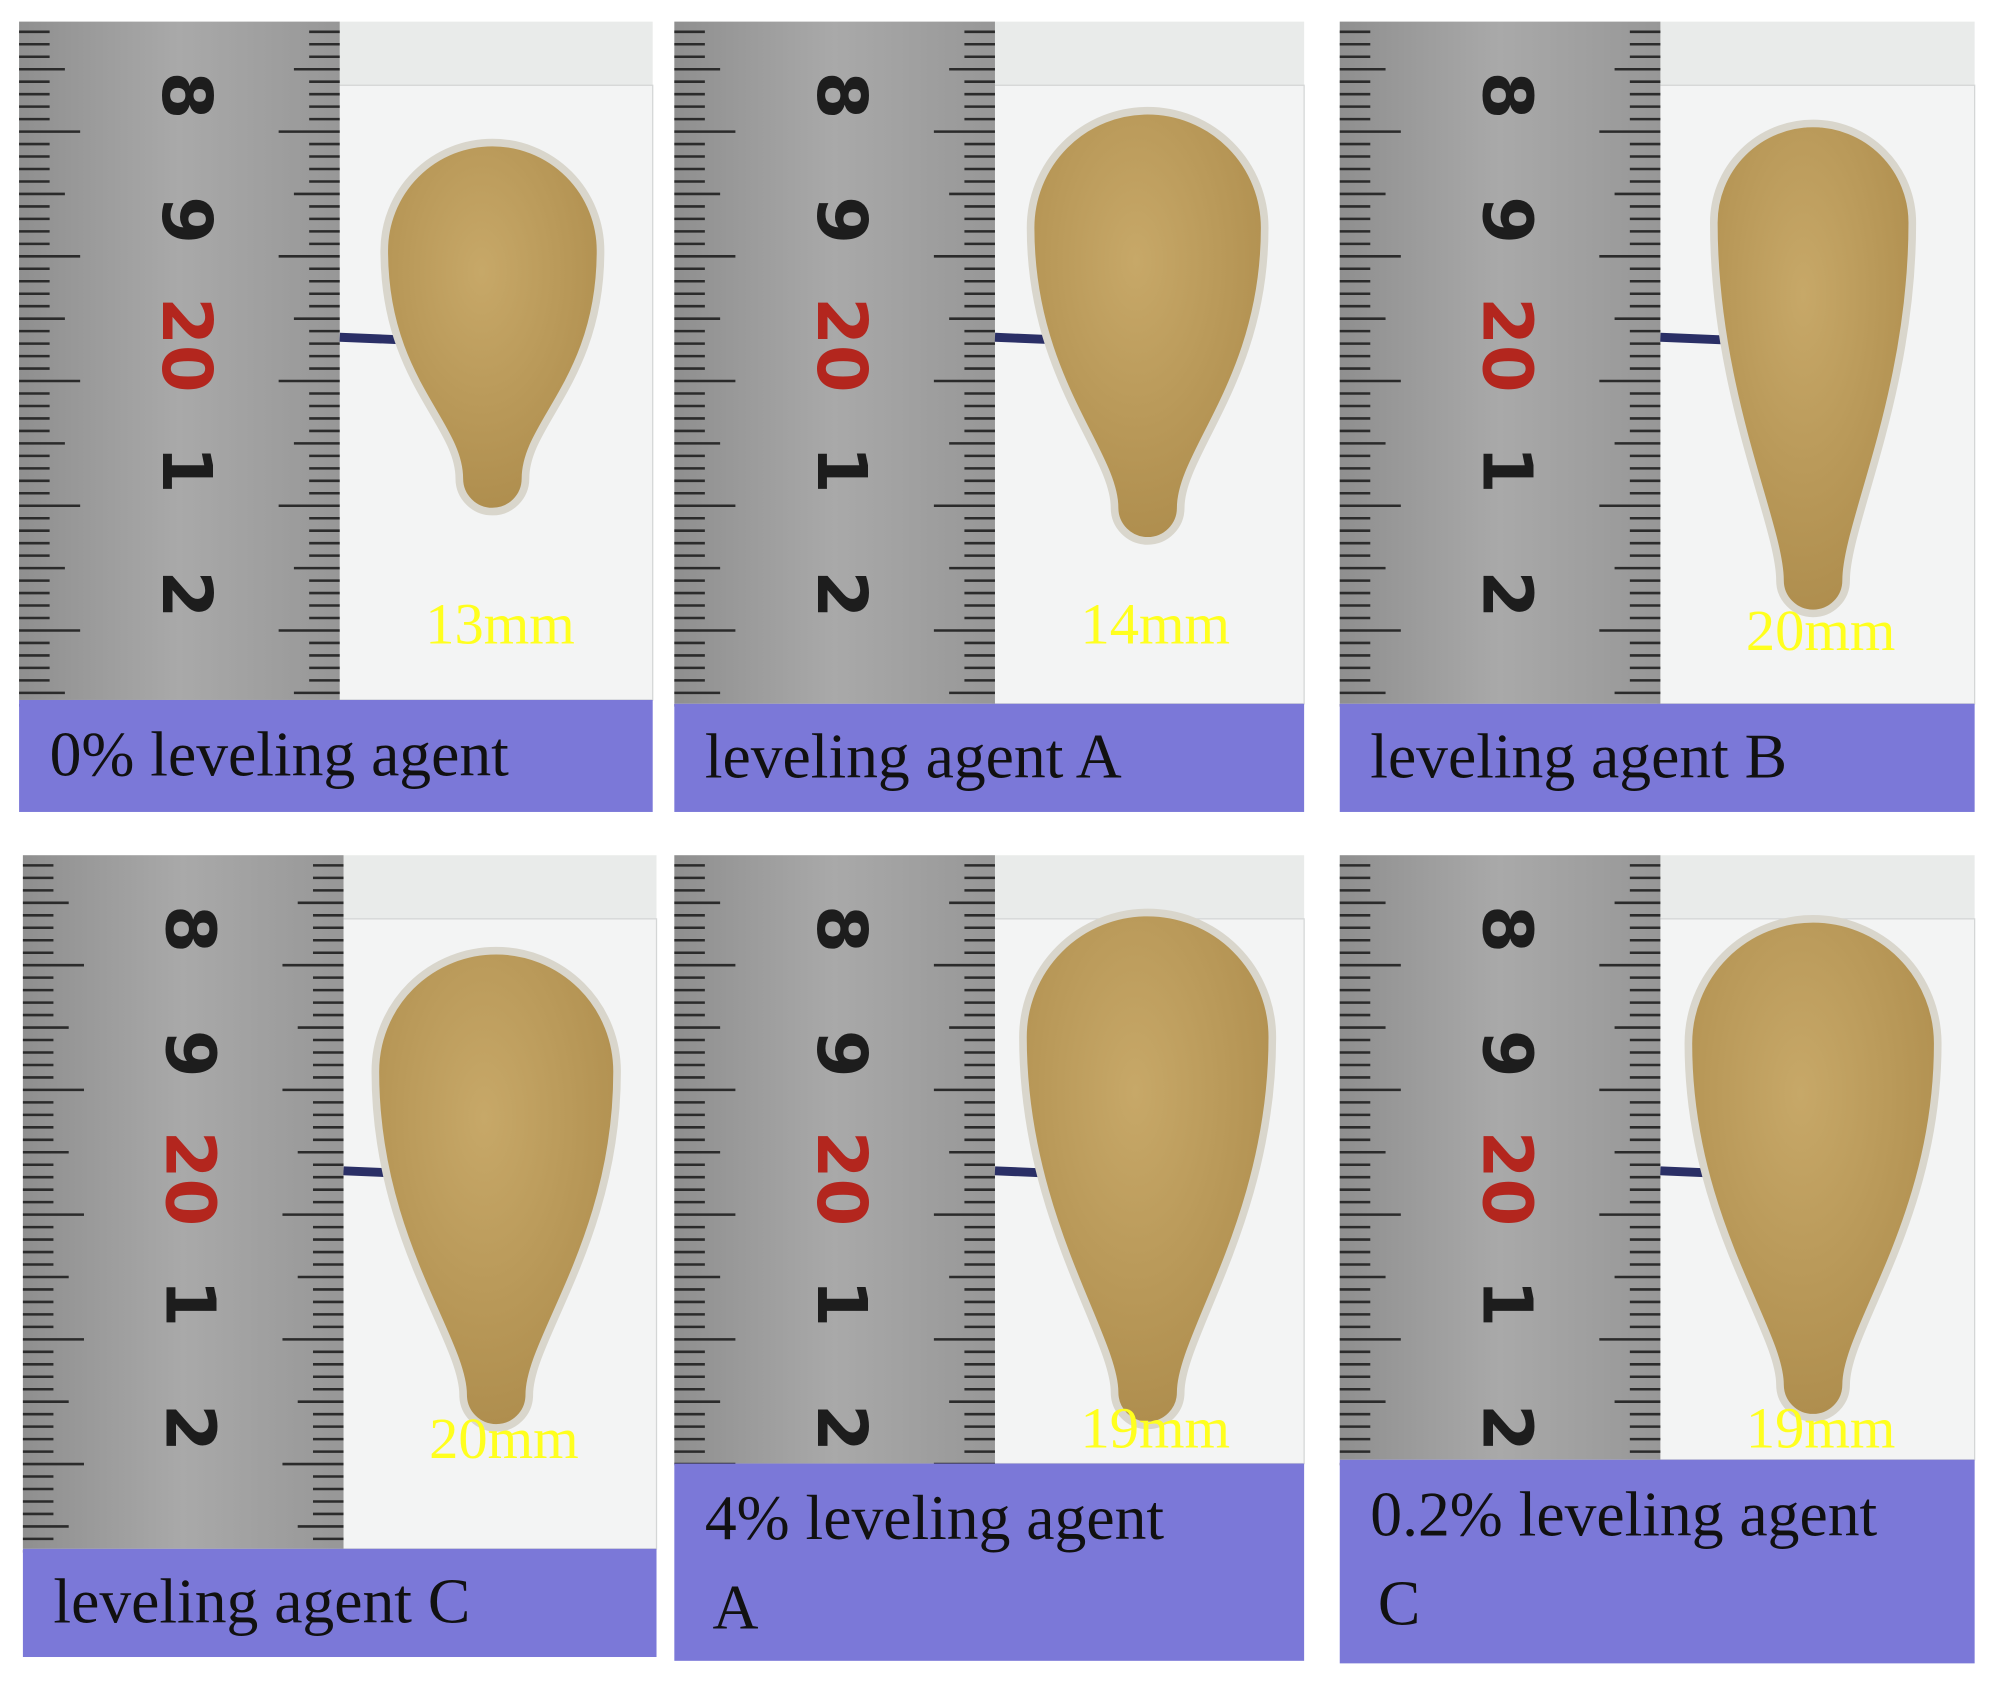 The image size is (1995, 1685). What do you see at coordinates (1156, 623) in the screenshot?
I see `flow-length: 14mm` at bounding box center [1156, 623].